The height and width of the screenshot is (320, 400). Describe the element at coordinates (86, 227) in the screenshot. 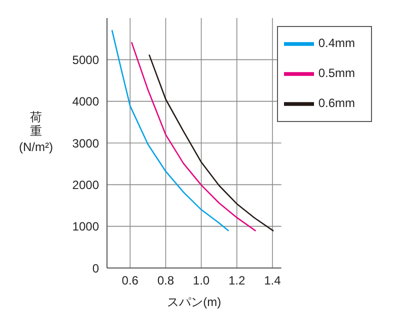

I see `y-tick-label: 1000` at that location.